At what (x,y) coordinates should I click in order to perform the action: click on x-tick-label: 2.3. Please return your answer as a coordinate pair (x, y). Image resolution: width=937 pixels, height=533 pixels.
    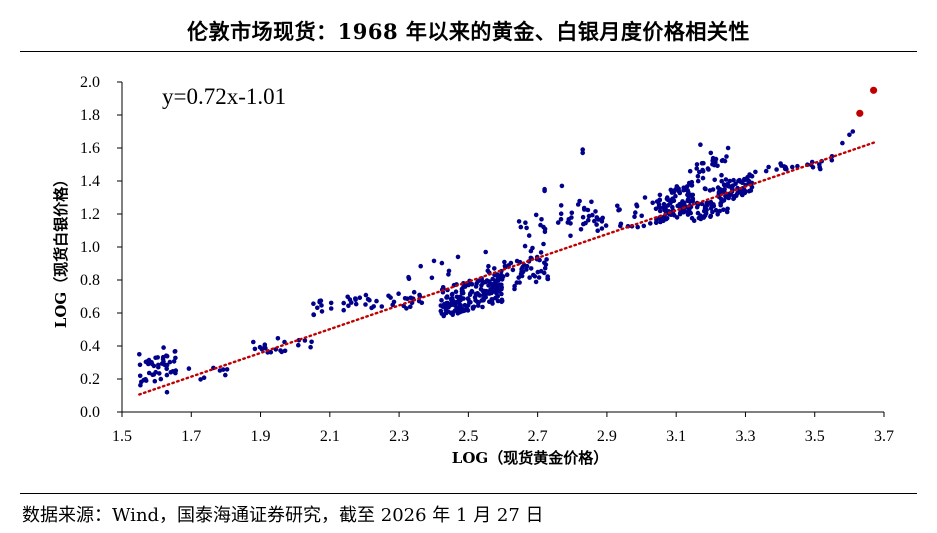
    Looking at the image, I should click on (399, 436).